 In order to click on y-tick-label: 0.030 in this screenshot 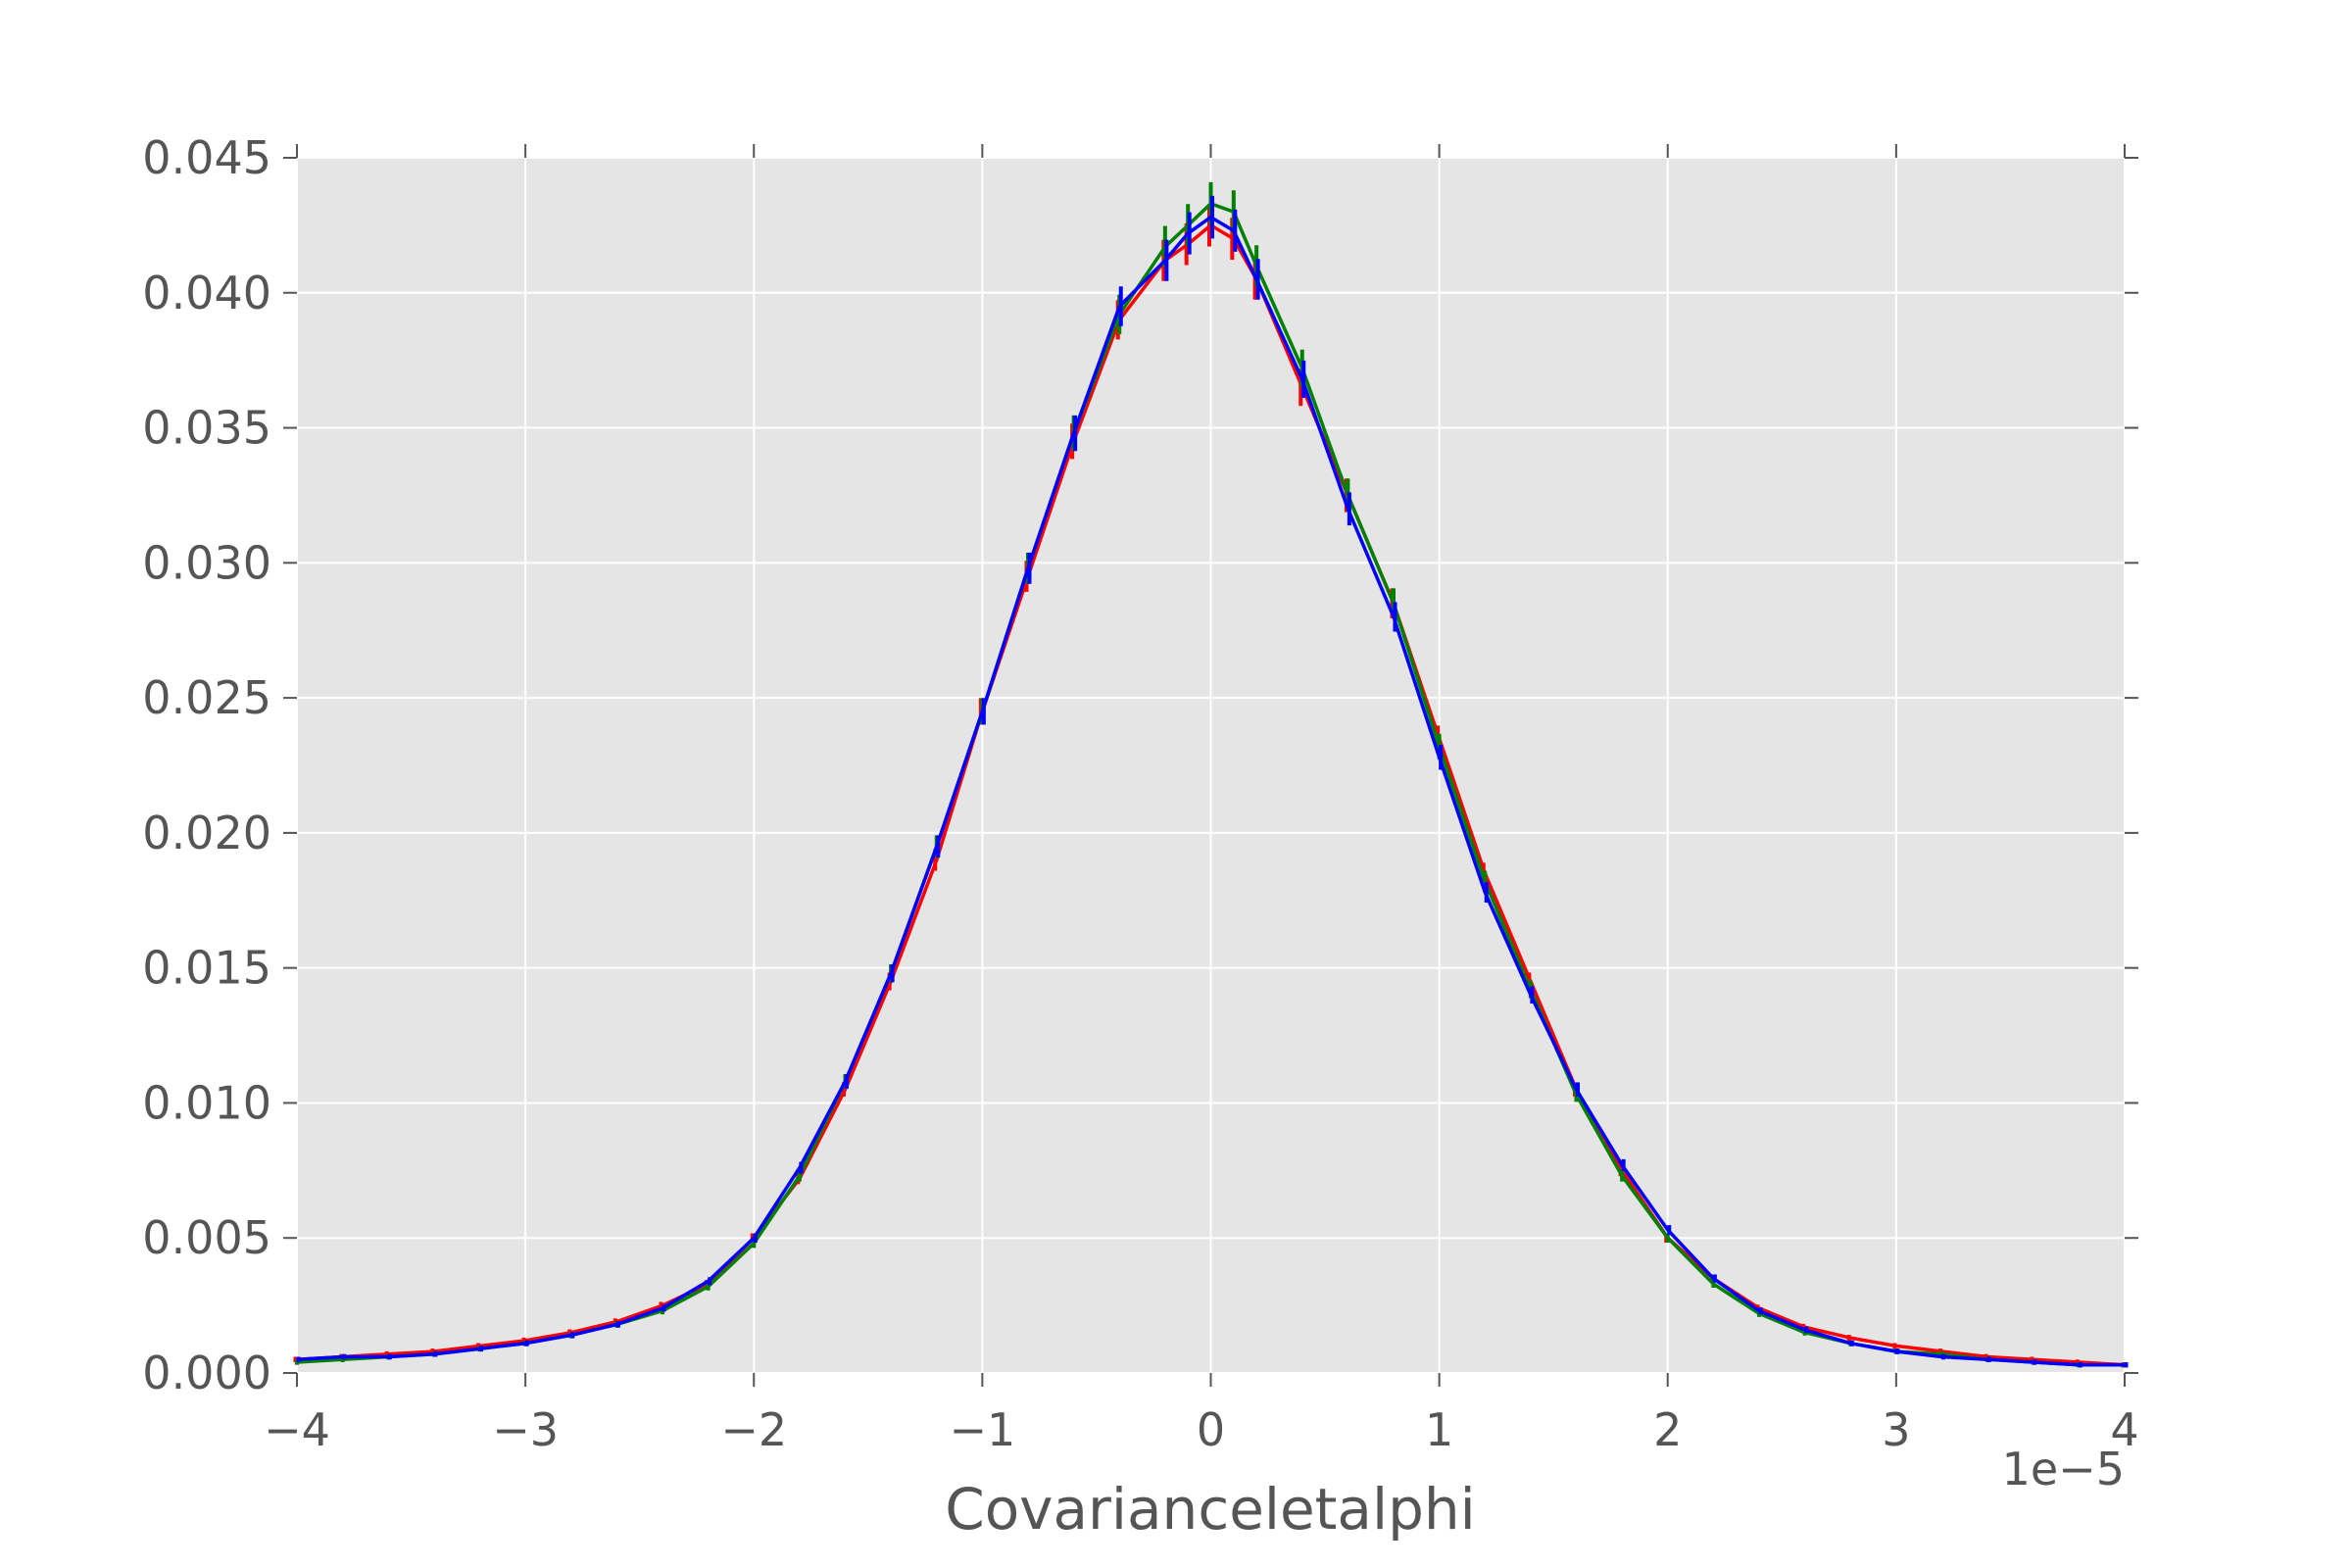, I will do `click(206, 562)`.